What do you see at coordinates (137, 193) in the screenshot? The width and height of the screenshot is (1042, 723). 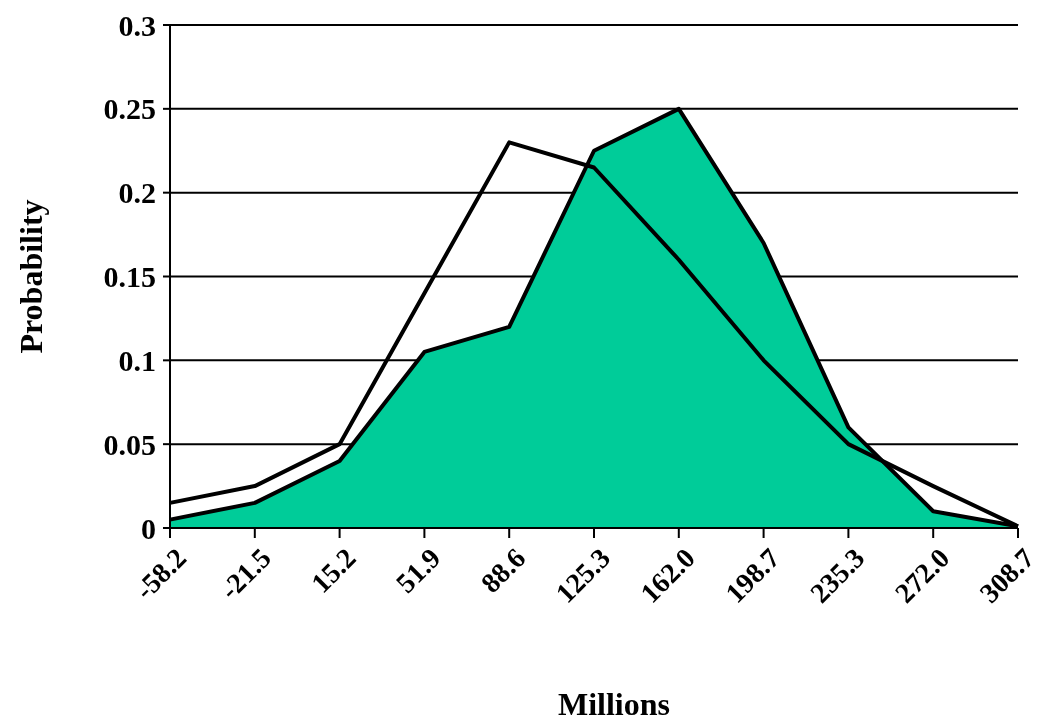 I see `y-tick-label: 0.2` at bounding box center [137, 193].